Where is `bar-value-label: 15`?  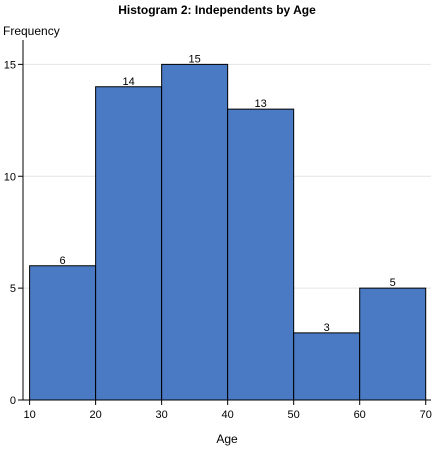 bar-value-label: 15 is located at coordinates (195, 59).